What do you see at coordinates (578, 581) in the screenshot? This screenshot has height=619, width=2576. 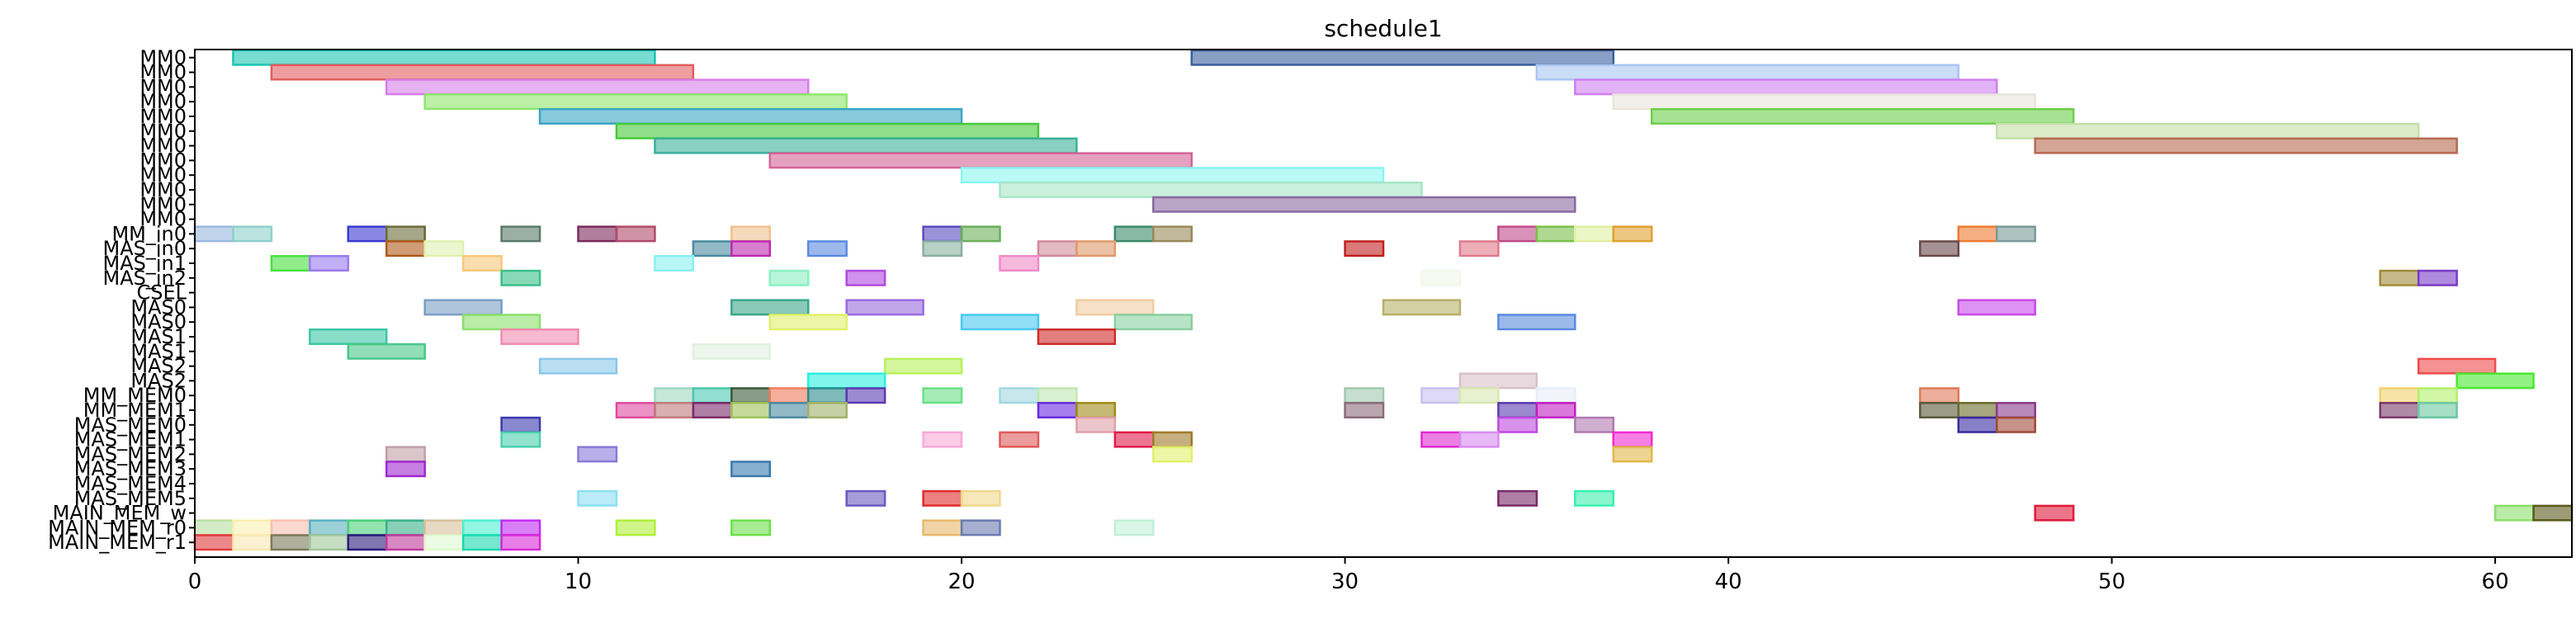 I see `x-tick-label-1: 10` at bounding box center [578, 581].